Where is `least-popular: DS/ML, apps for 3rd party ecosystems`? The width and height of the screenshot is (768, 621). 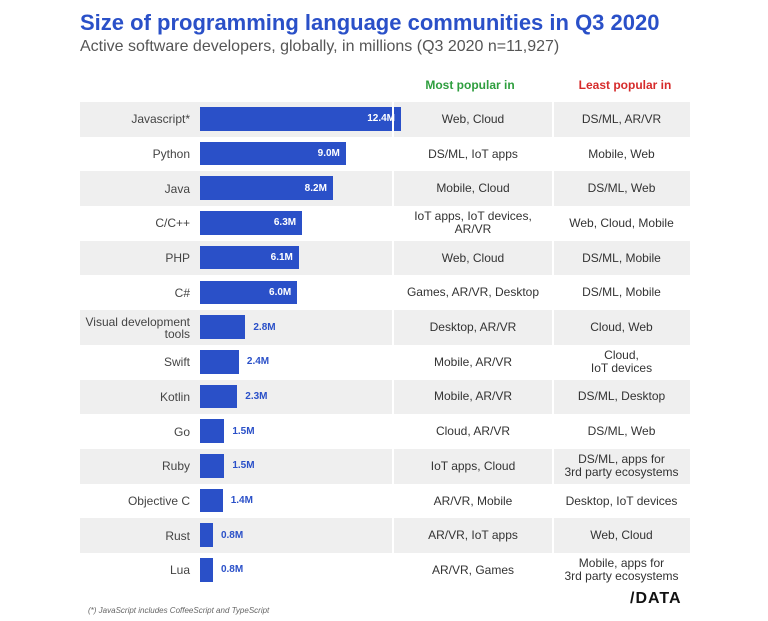
least-popular: DS/ML, apps for 3rd party ecosystems is located at coordinates (621, 466).